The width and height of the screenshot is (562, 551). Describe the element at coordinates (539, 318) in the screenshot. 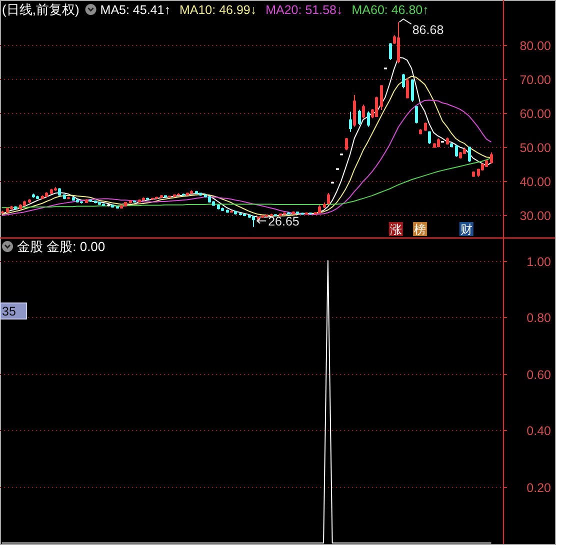

I see `y-tick-label: 0.80` at that location.